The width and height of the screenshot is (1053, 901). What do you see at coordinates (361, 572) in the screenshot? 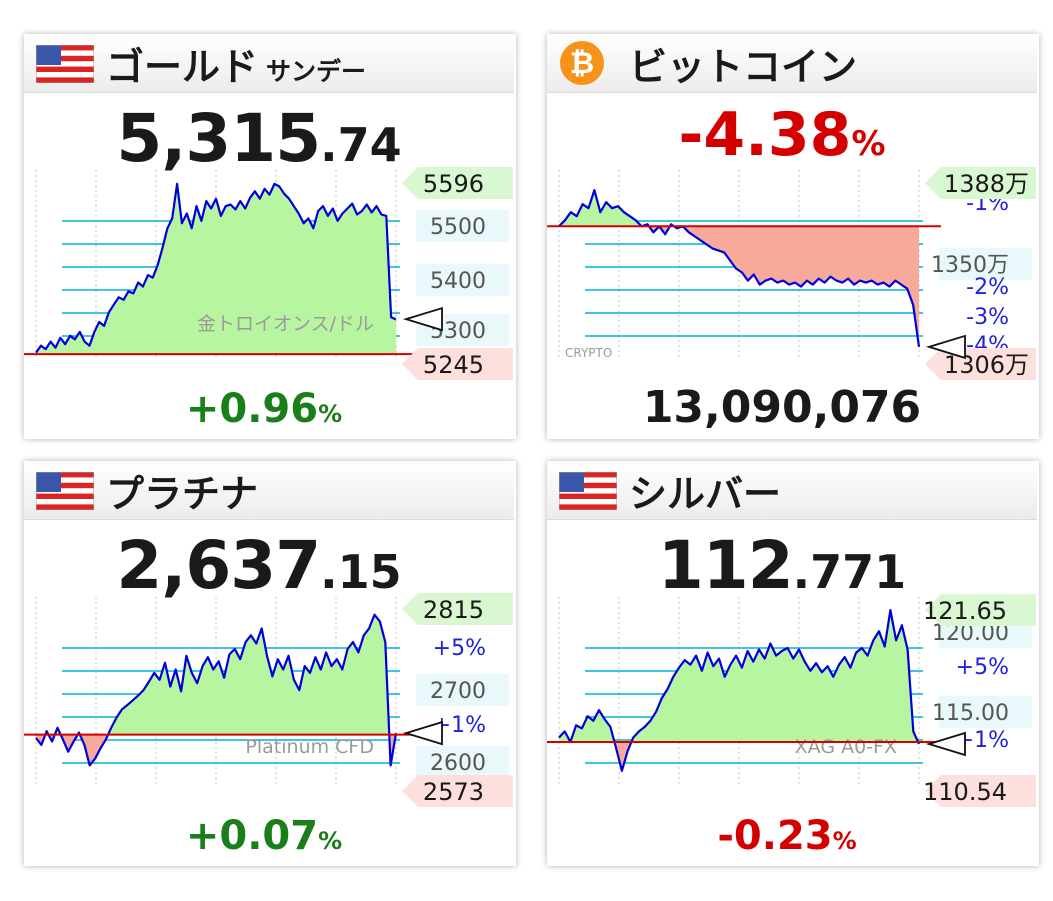
I see `platinum-price-decimal: .15` at bounding box center [361, 572].